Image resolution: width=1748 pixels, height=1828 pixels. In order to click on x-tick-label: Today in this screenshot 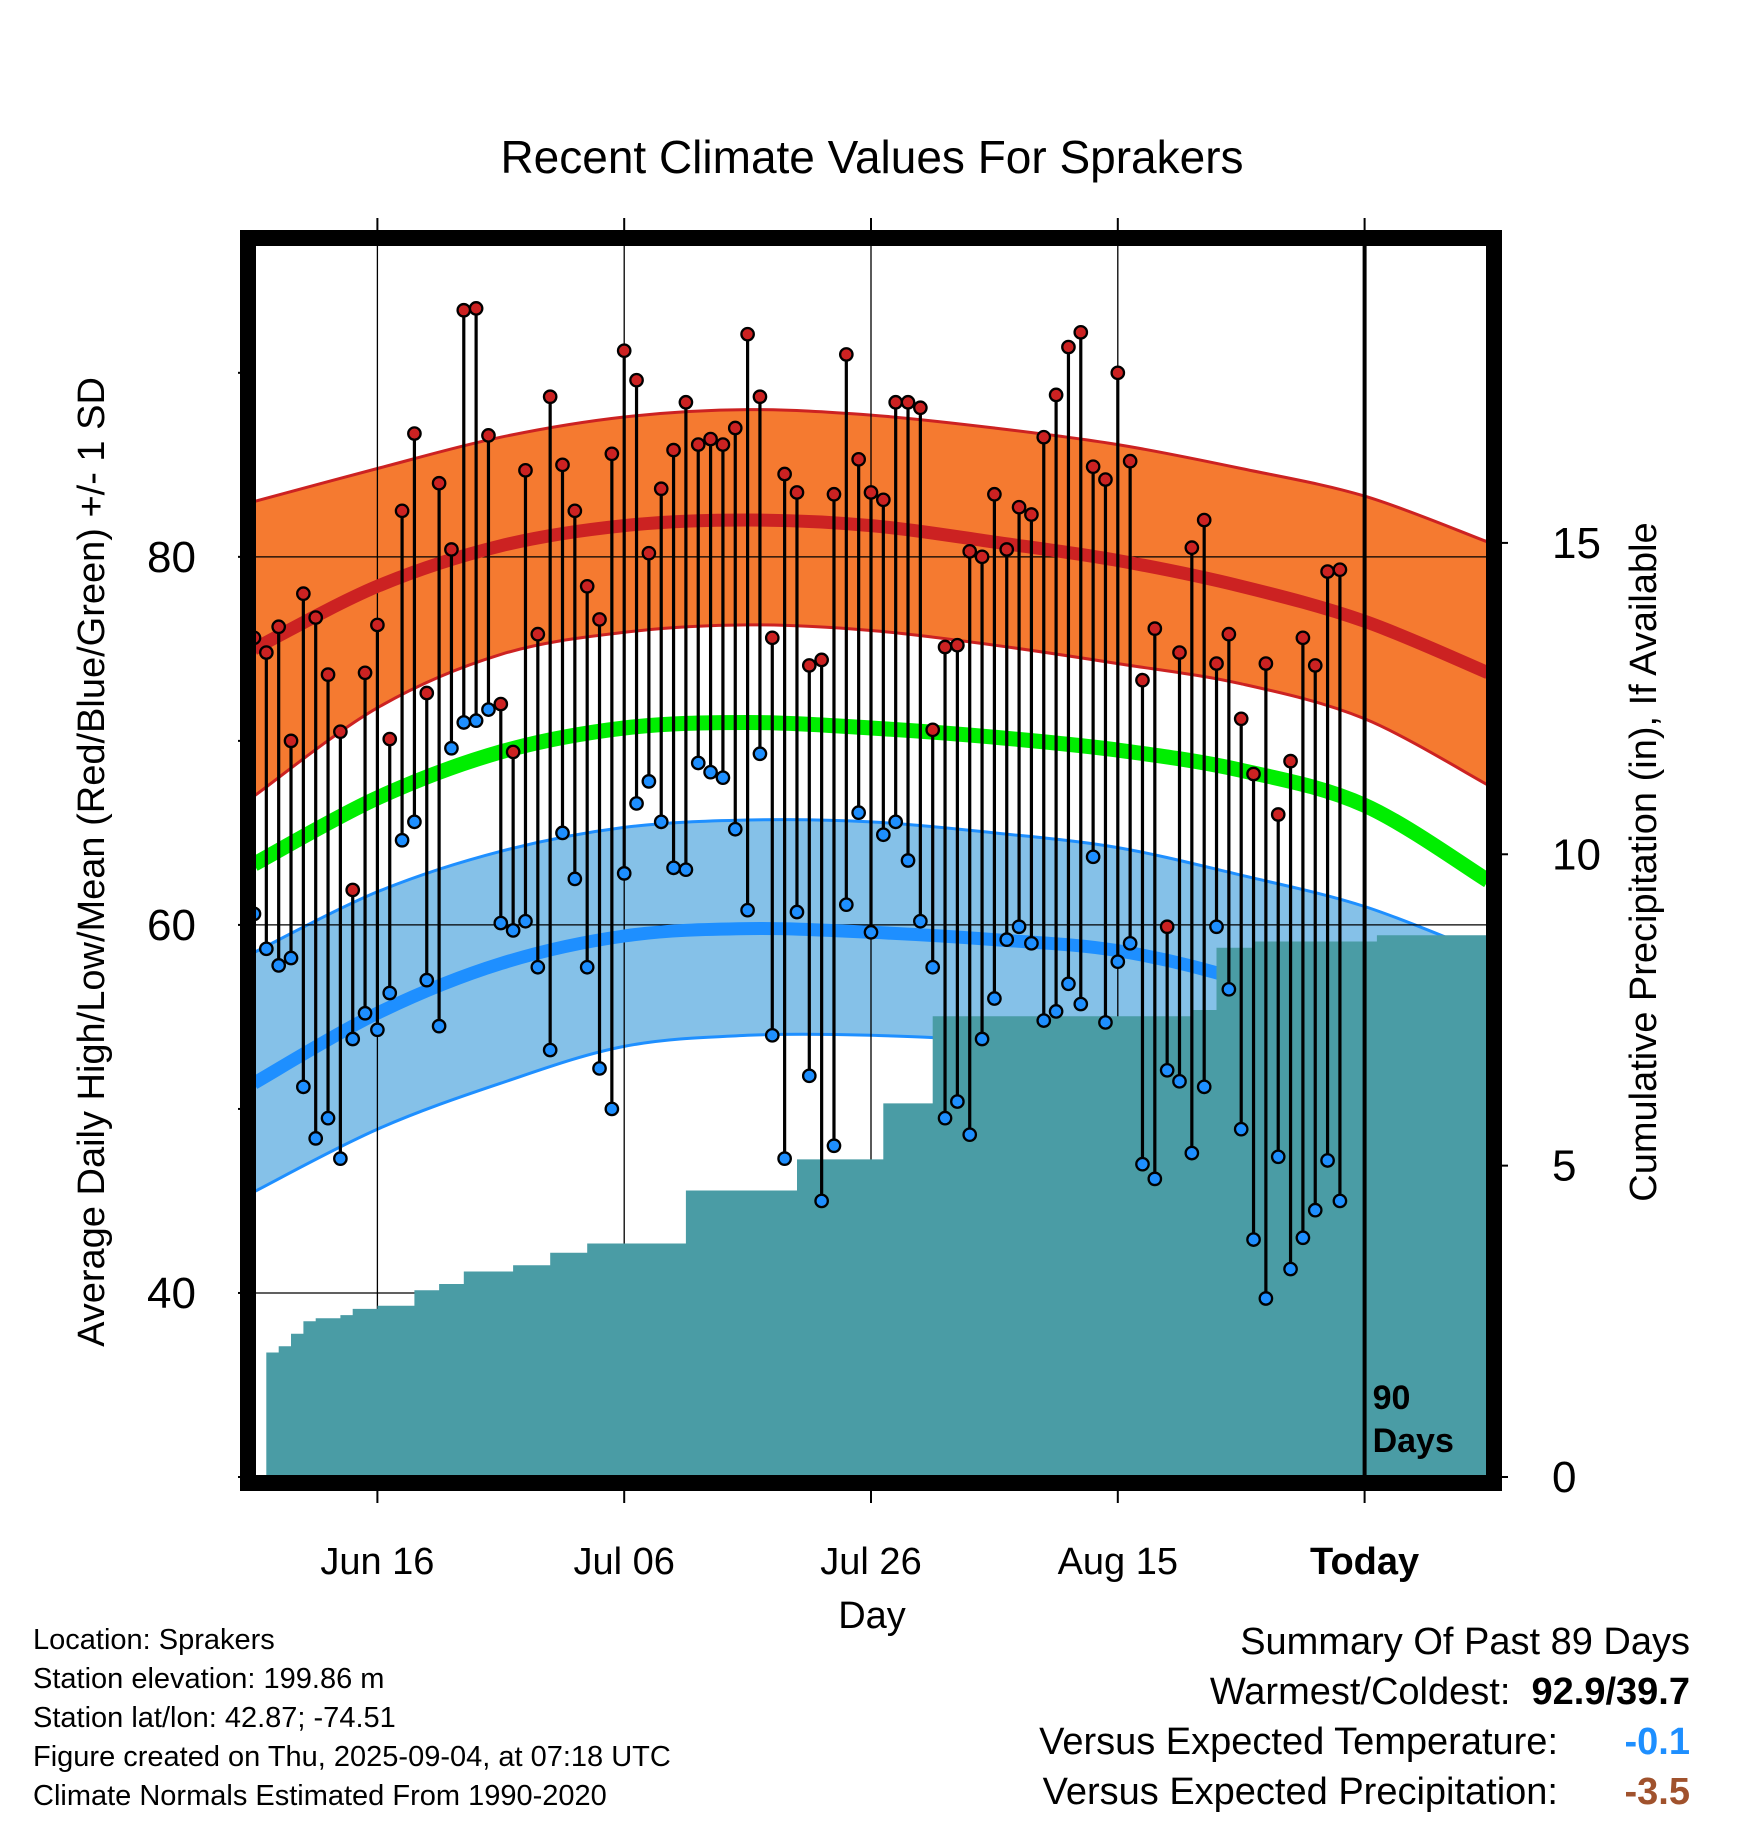, I will do `click(1364, 1562)`.